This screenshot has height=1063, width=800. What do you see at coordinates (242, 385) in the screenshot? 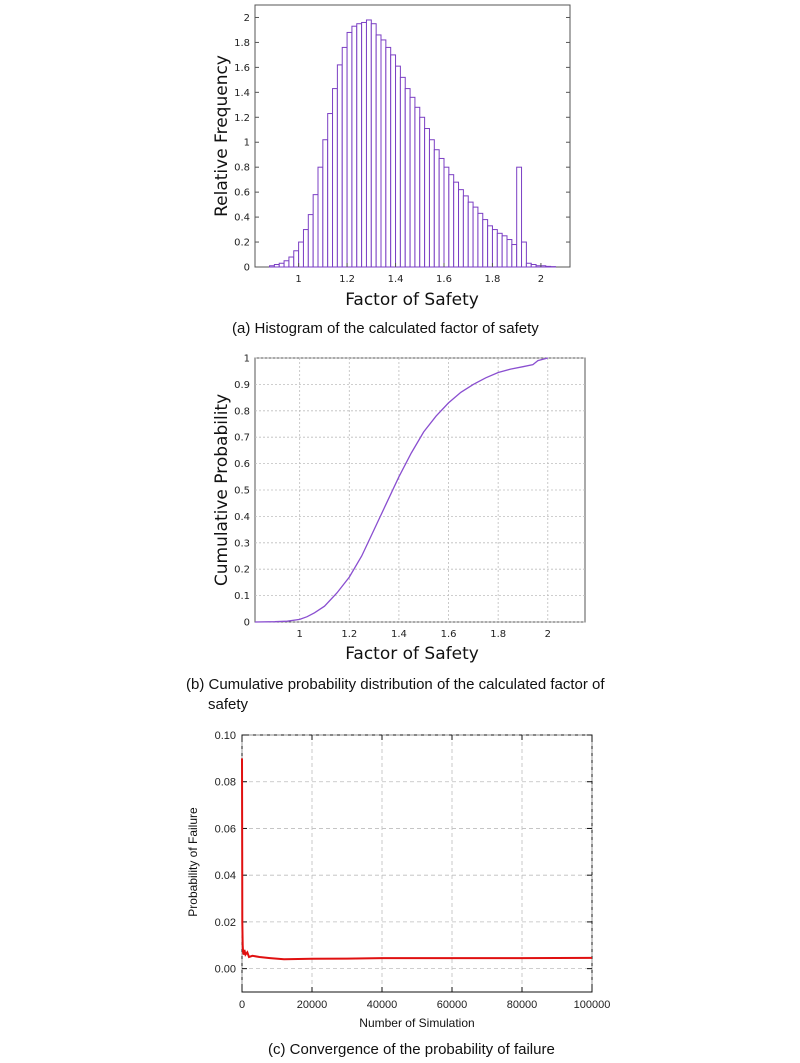
I see `y-tick-label: 0.9` at bounding box center [242, 385].